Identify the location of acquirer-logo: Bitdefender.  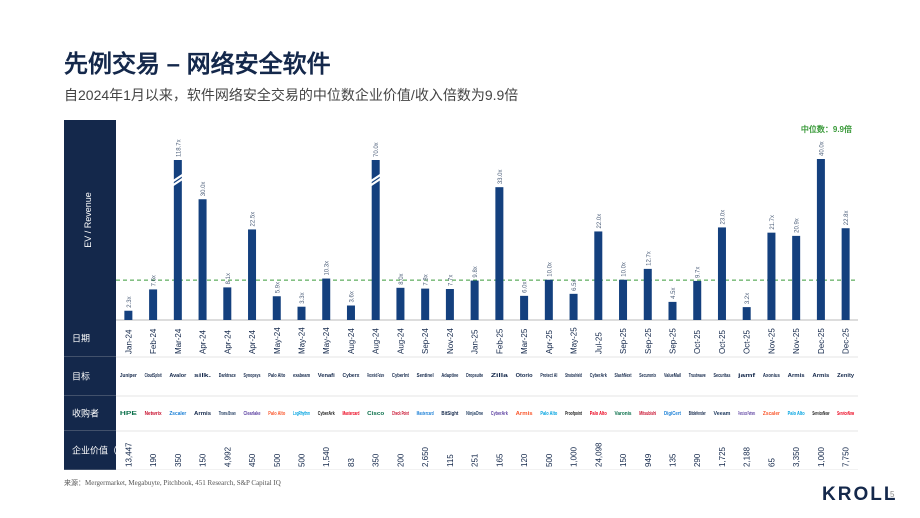
(697, 414).